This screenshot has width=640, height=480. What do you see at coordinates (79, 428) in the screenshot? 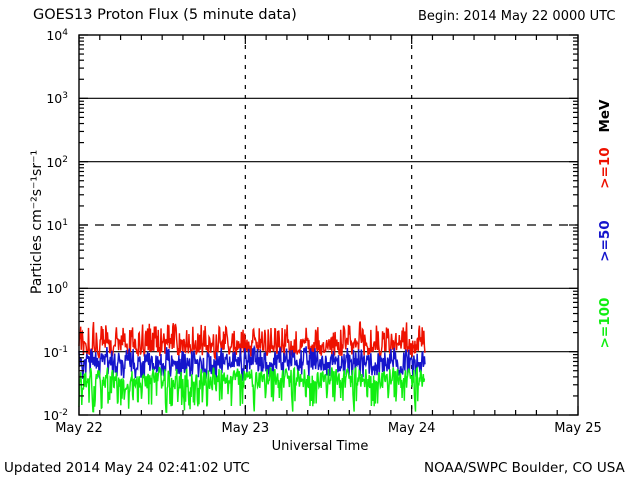
I see `x-tick-label: May 22` at bounding box center [79, 428].